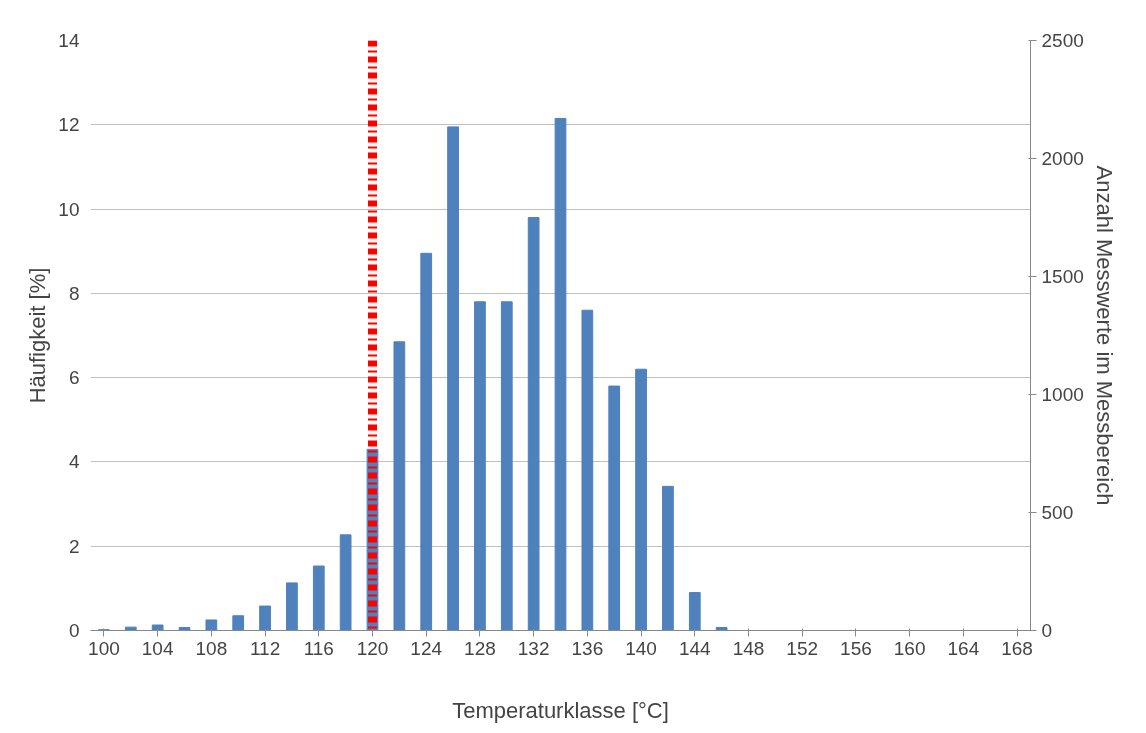 Image resolution: width=1146 pixels, height=733 pixels. I want to click on y2-tick-label: 500, so click(1057, 512).